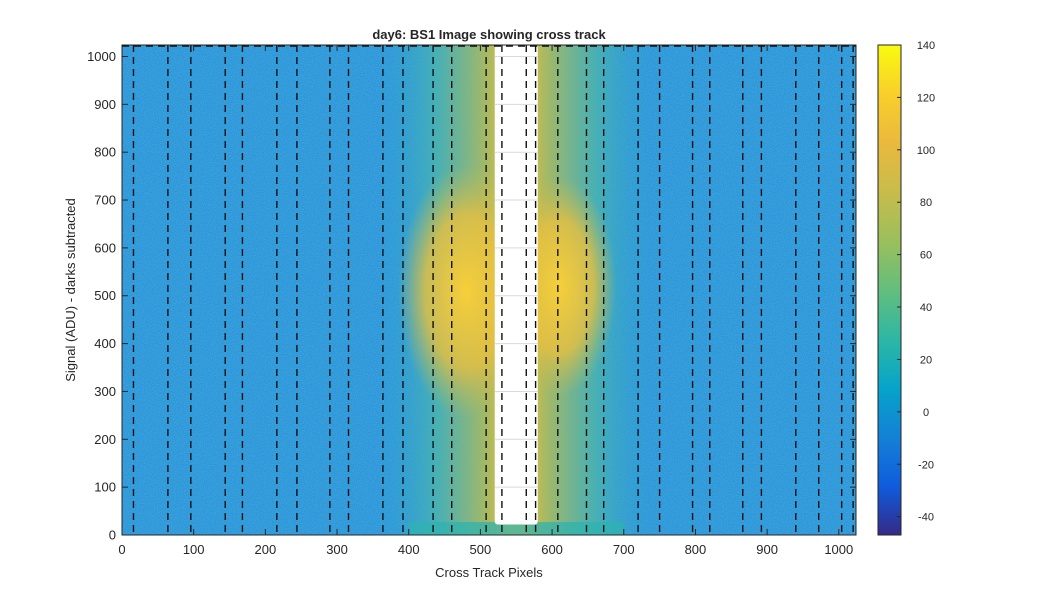 This screenshot has height=600, width=1050. I want to click on y-tick-label: 800, so click(105, 152).